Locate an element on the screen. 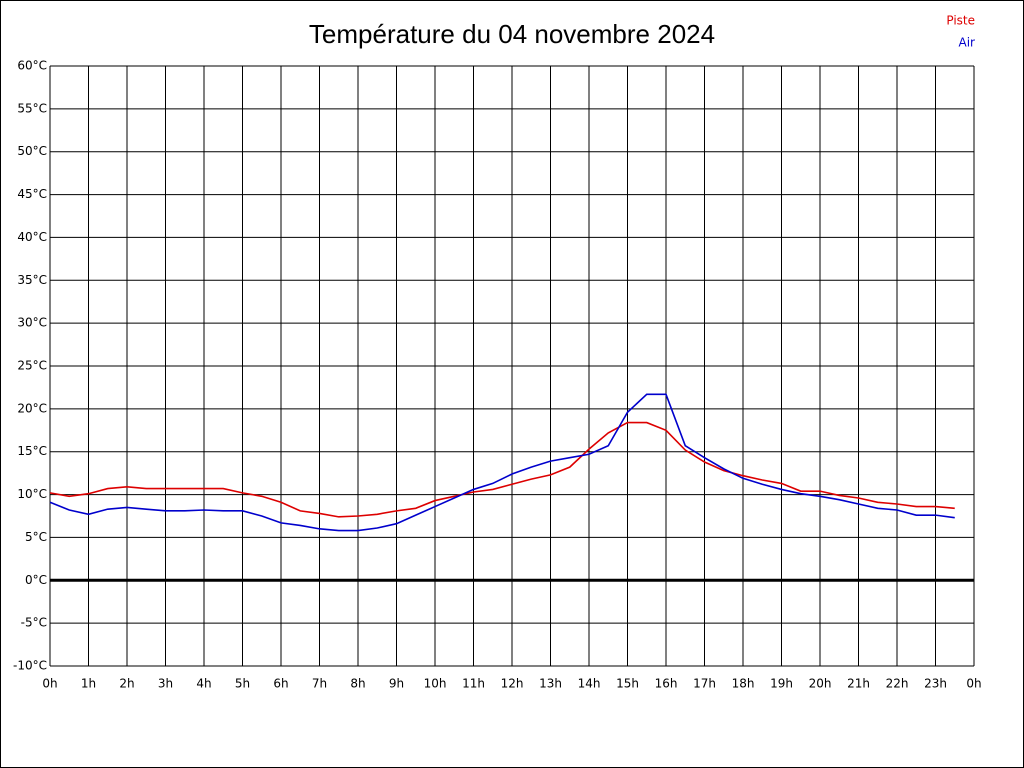 The height and width of the screenshot is (768, 1024). x-tick-label: 6h is located at coordinates (280, 684).